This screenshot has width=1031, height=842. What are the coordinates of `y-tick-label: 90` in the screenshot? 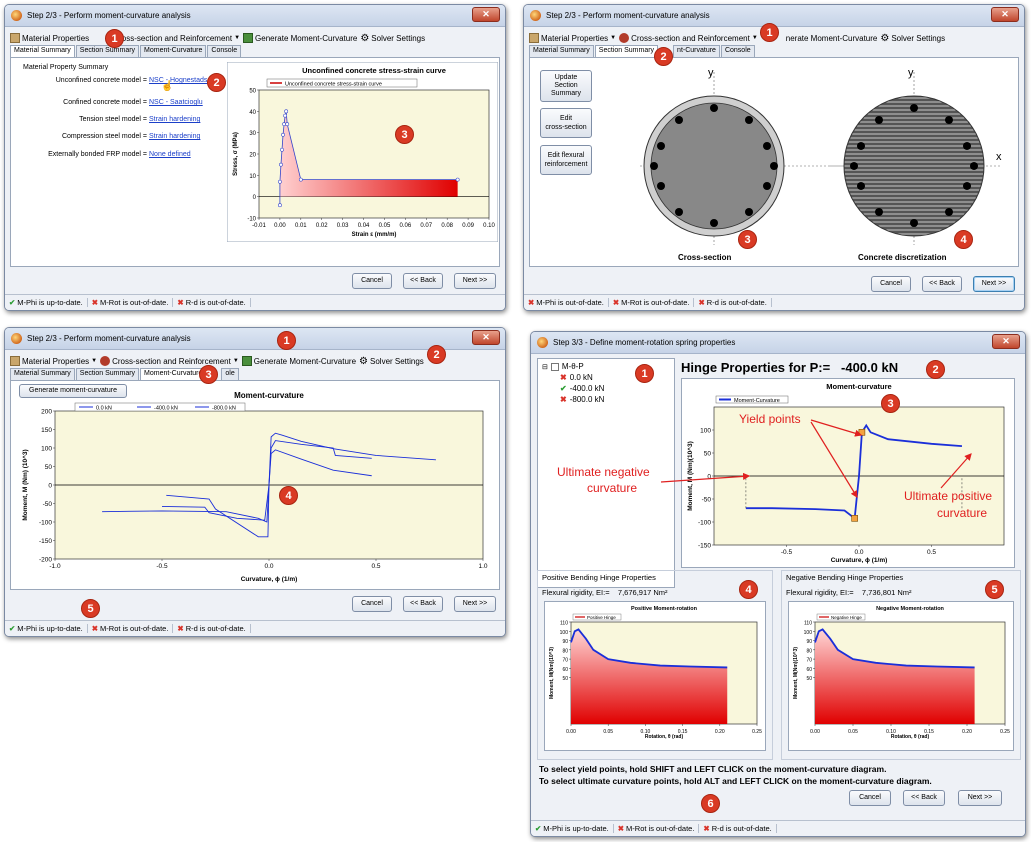 It's located at (565, 642).